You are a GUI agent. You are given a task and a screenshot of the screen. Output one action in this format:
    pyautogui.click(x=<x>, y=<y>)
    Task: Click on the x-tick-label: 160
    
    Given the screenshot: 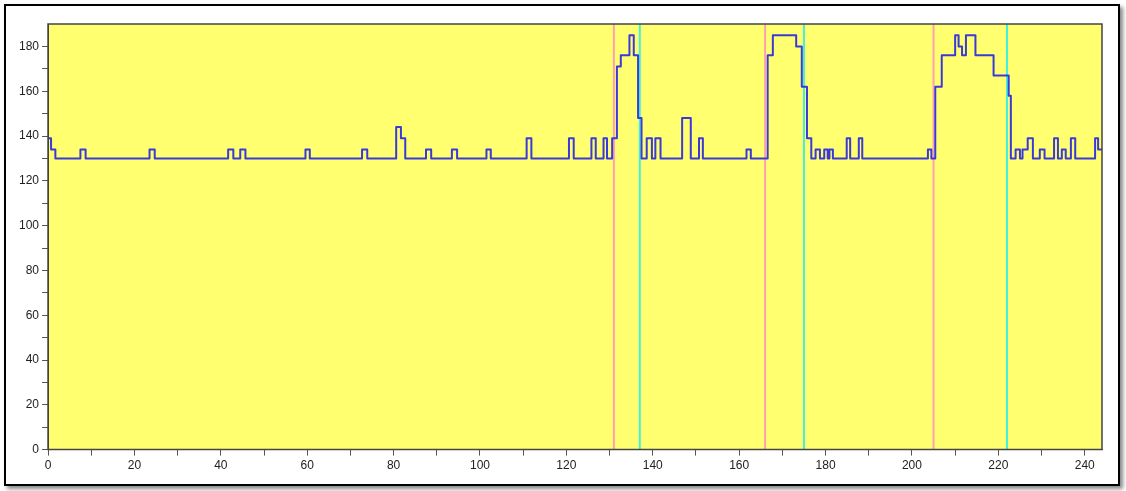 What is the action you would take?
    pyautogui.click(x=739, y=465)
    